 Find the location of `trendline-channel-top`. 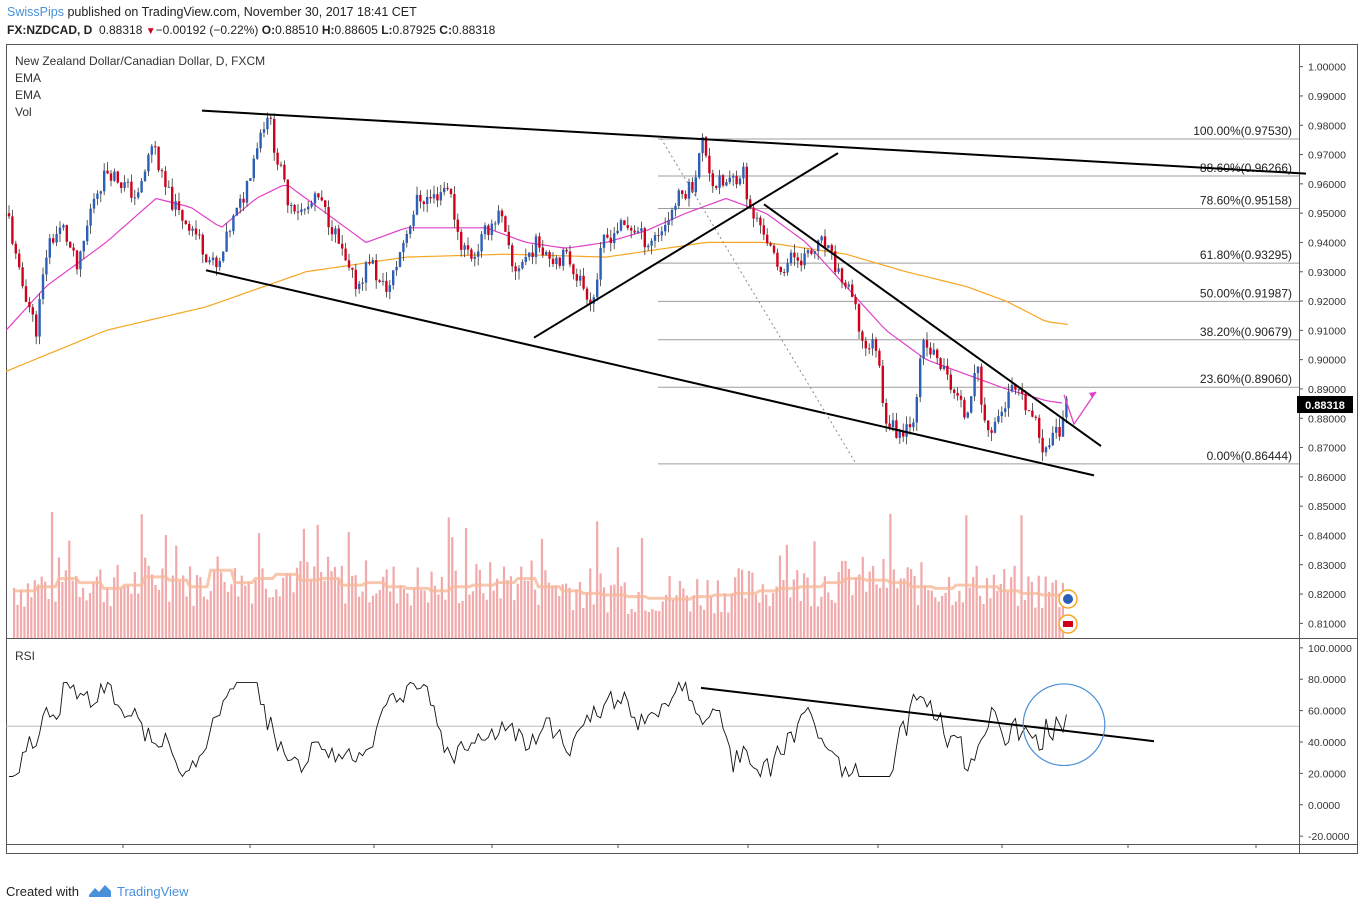

trendline-channel-top is located at coordinates (754, 142).